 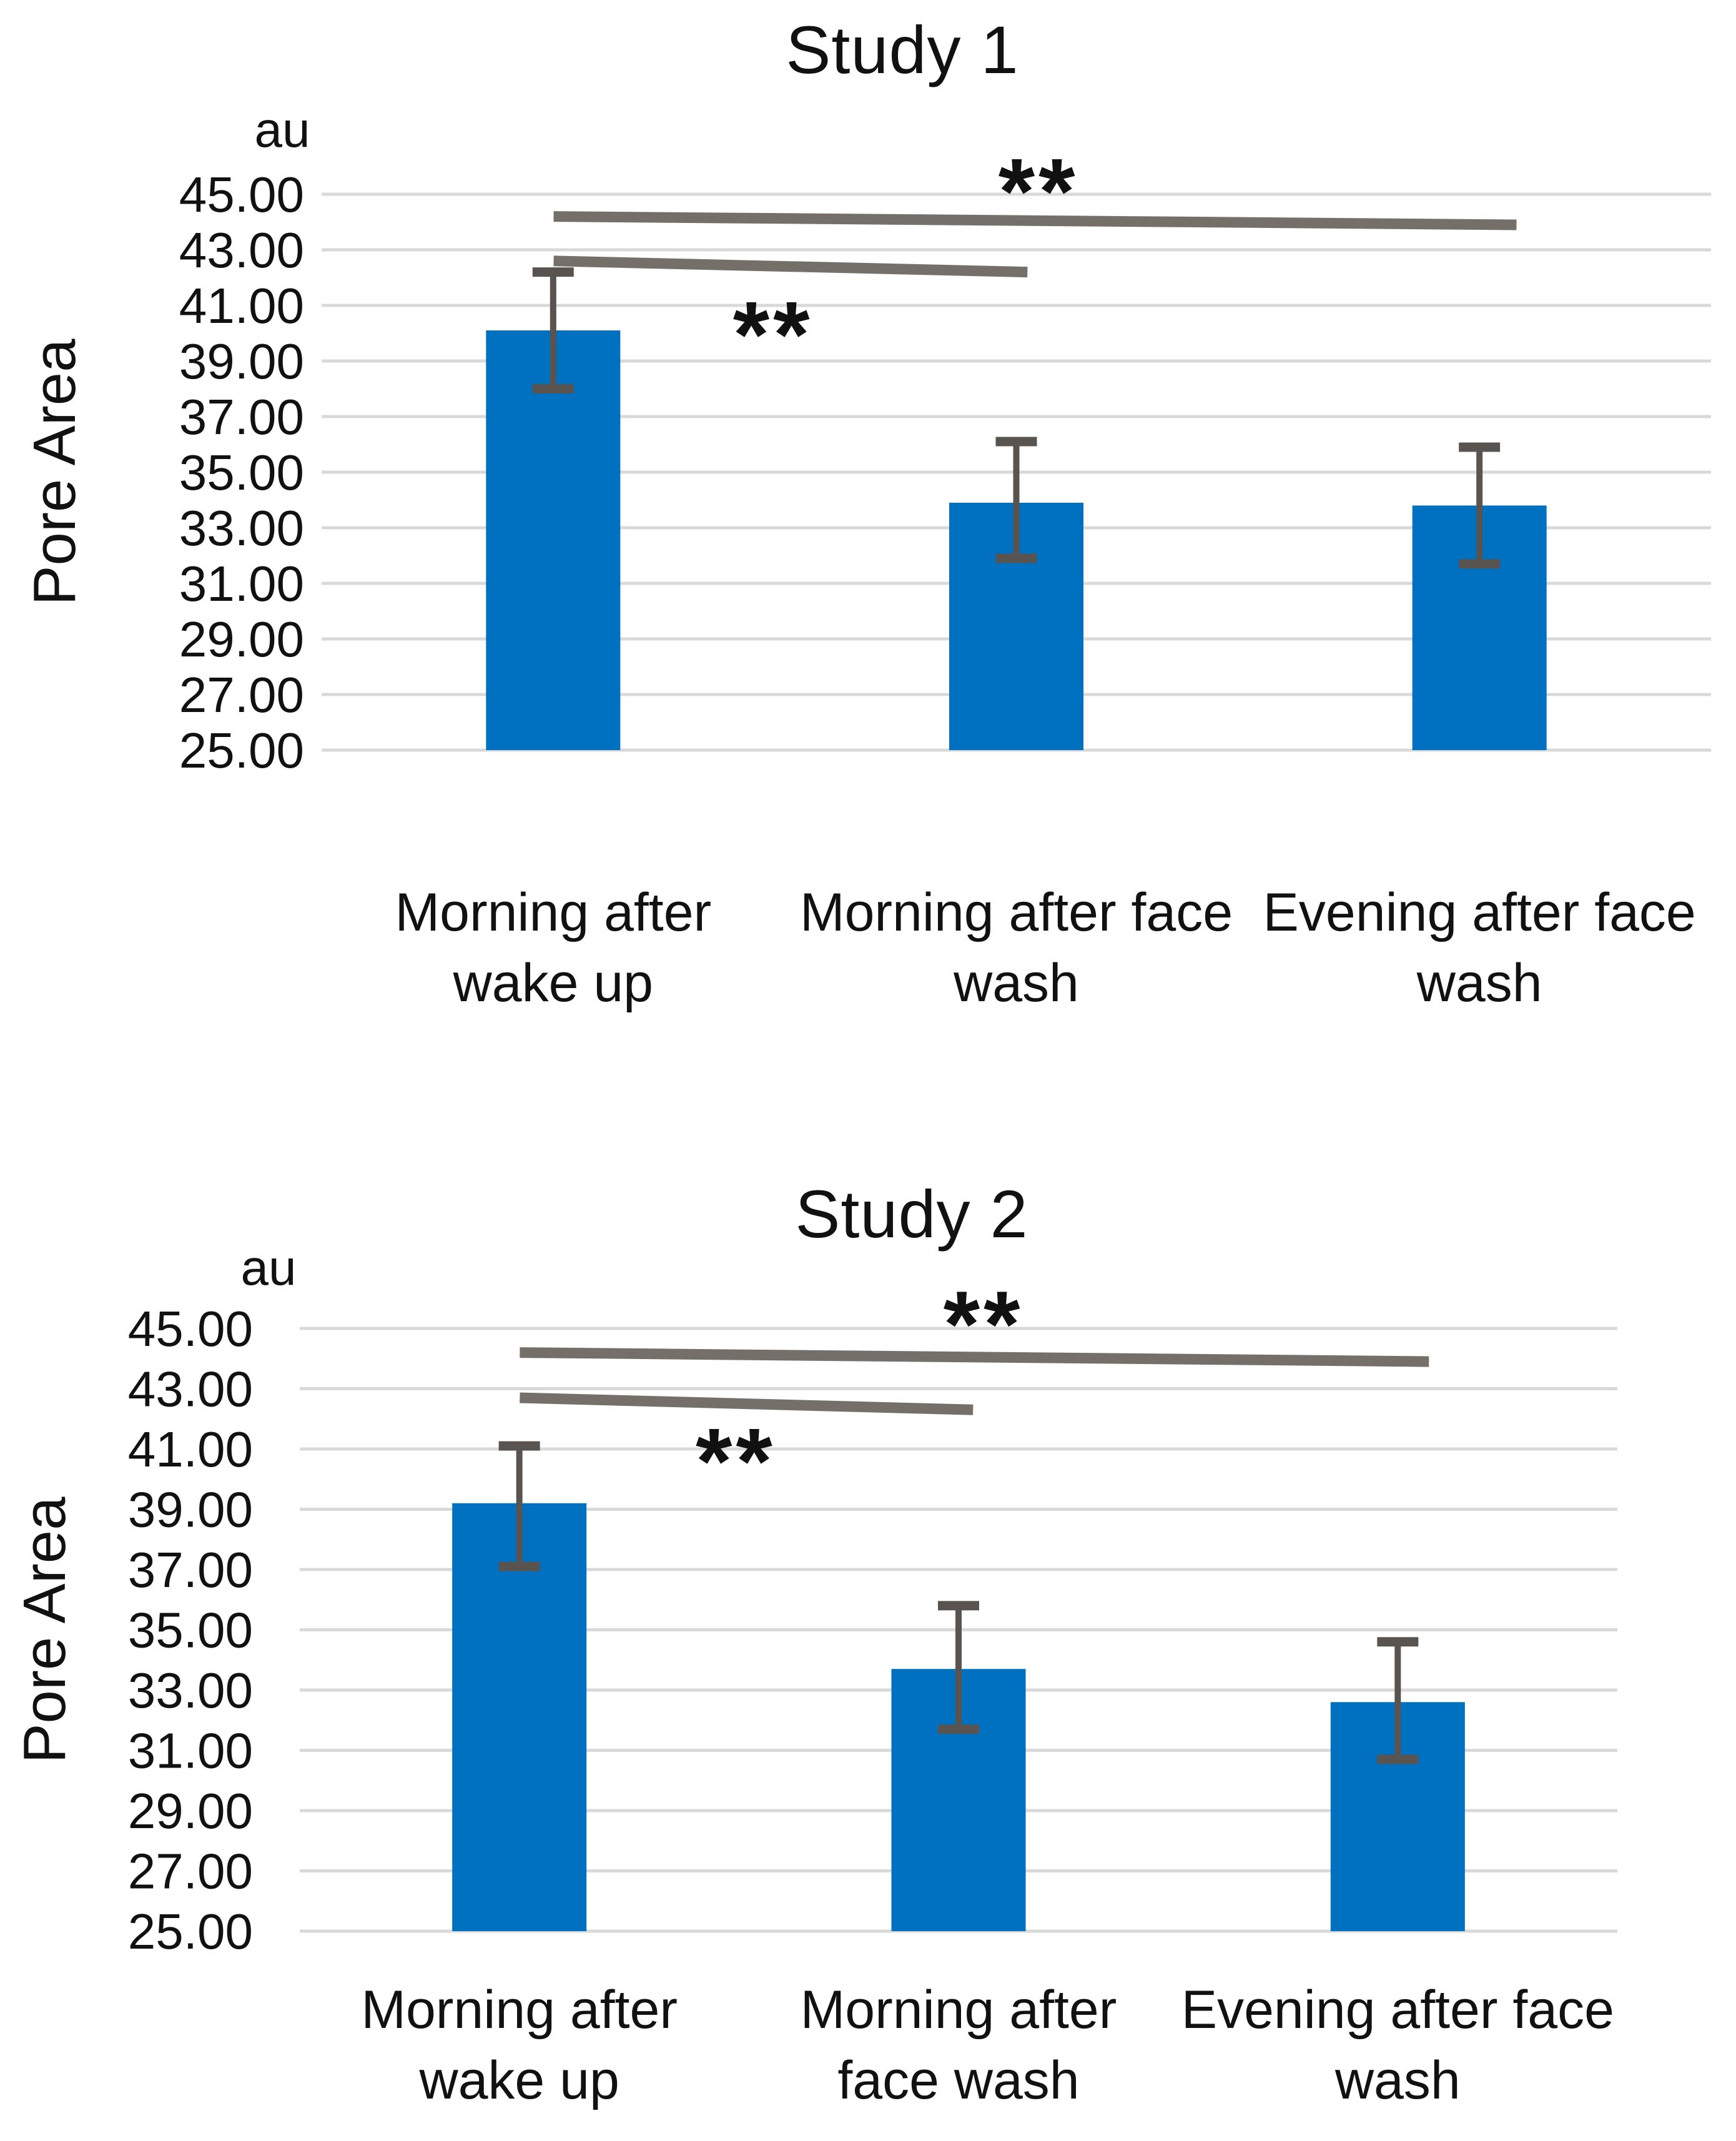 I want to click on chart-title: Study 1, so click(x=902, y=49).